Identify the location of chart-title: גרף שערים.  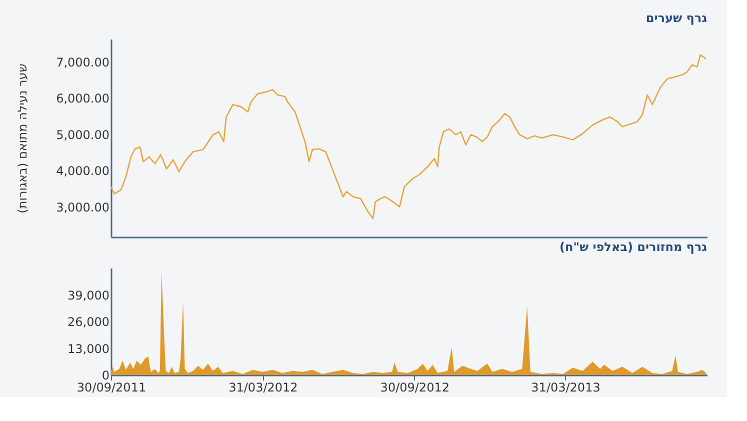
(677, 18).